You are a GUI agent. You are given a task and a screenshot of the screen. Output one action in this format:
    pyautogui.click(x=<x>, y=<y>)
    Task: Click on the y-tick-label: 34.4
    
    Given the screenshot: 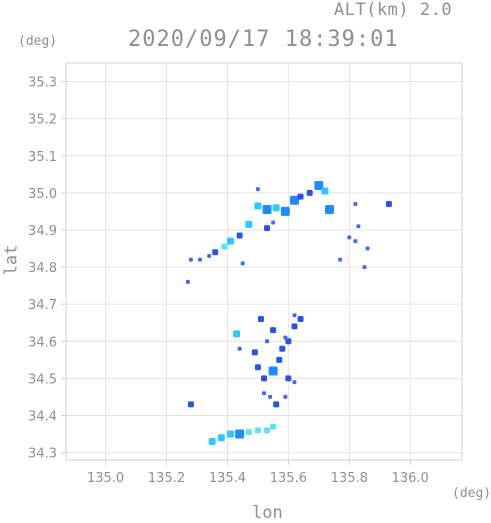 What is the action you would take?
    pyautogui.click(x=42, y=416)
    